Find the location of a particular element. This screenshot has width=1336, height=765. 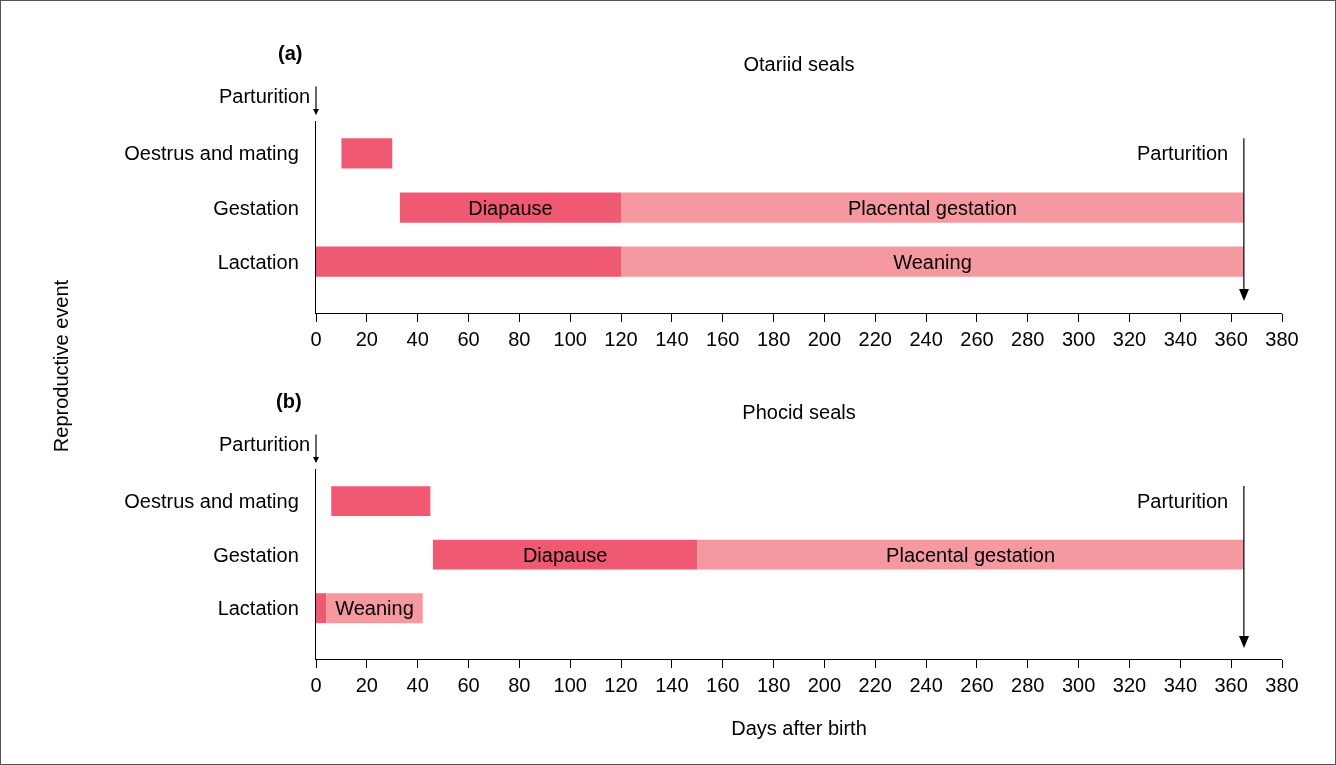

y-axis-title: Reproductive event is located at coordinates (61, 366).